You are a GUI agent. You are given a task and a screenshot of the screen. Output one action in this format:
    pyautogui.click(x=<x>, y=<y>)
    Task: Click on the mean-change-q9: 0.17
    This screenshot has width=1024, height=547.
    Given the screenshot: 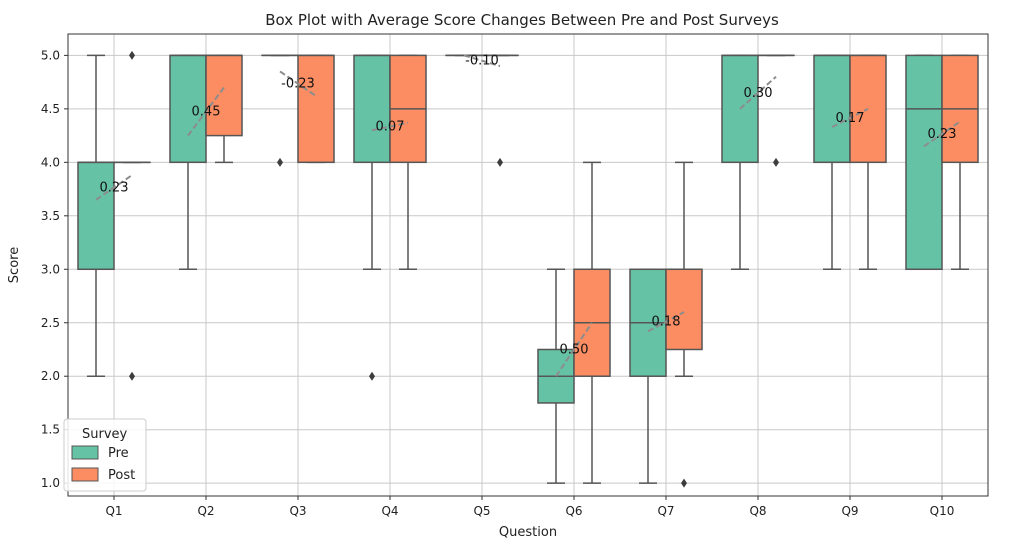 What is the action you would take?
    pyautogui.click(x=850, y=117)
    